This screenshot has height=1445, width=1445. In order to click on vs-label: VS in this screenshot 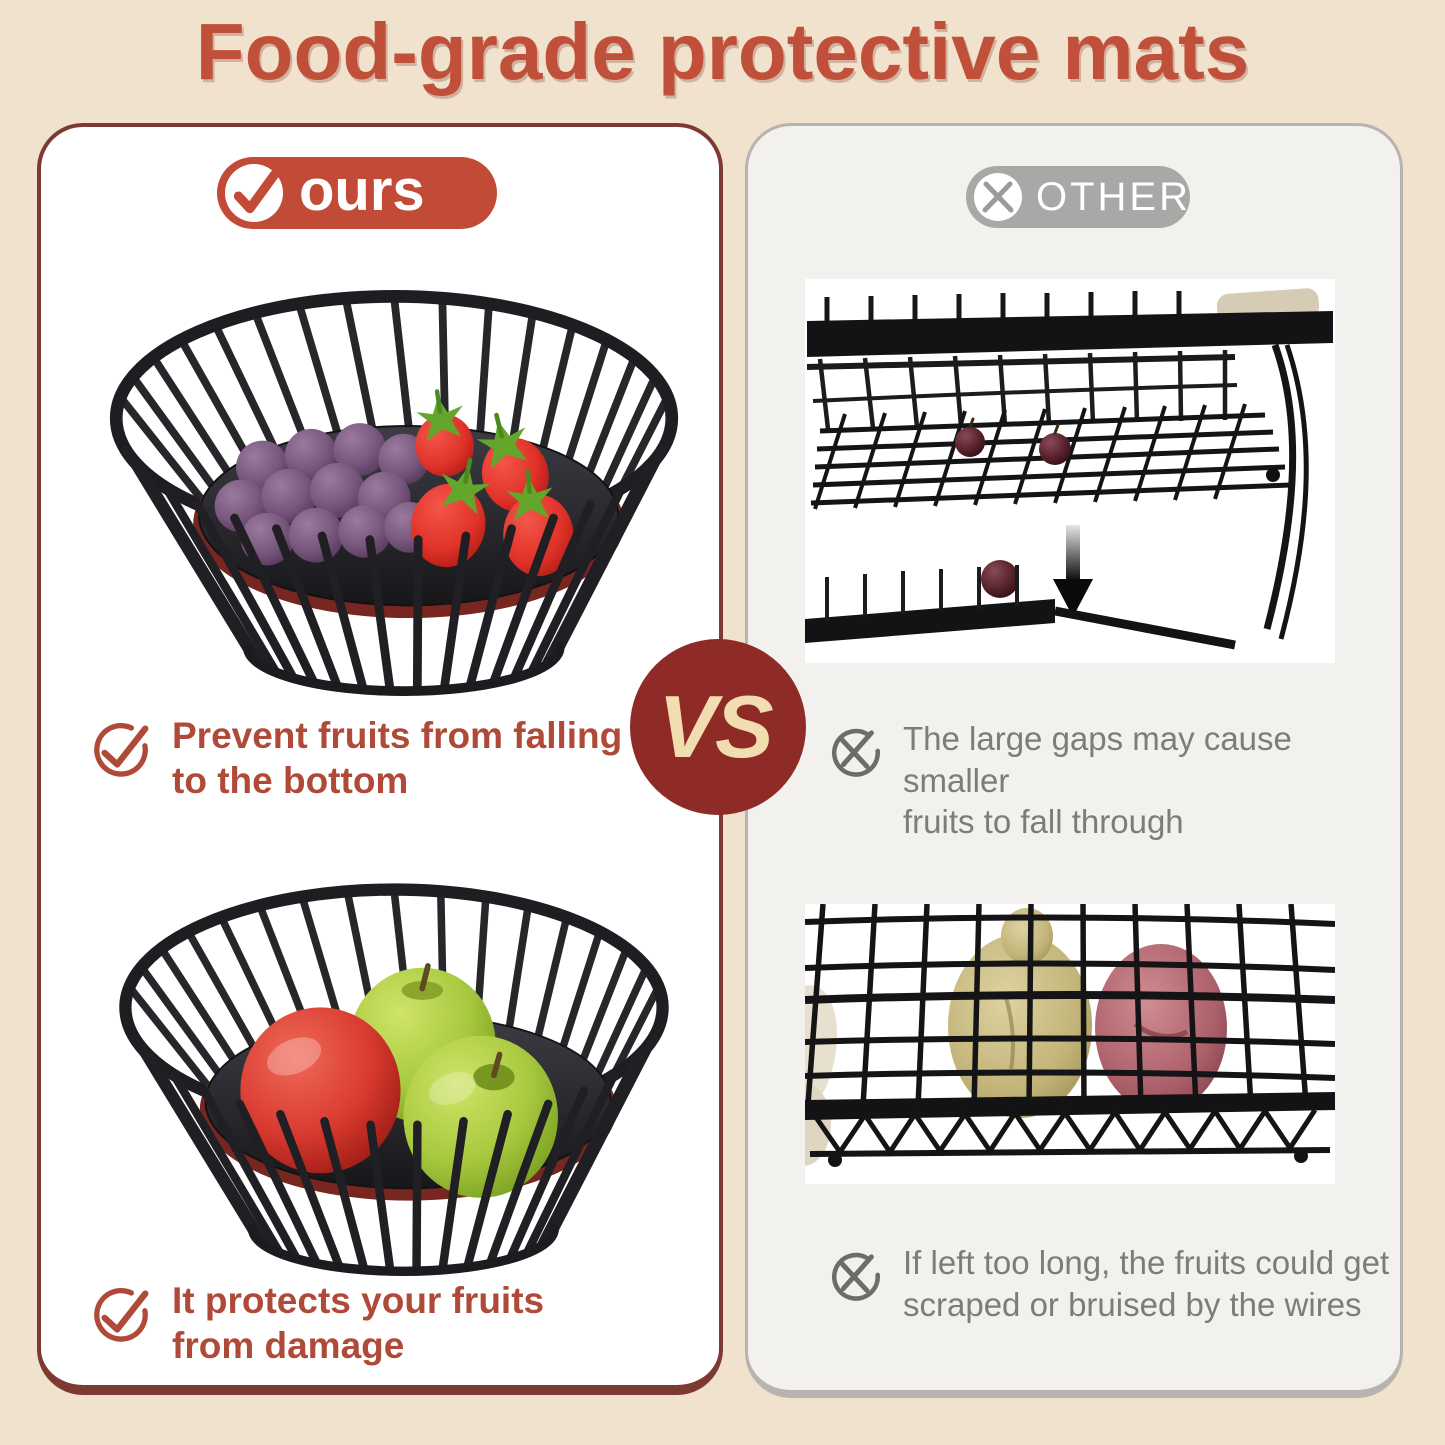, I will do `click(715, 726)`.